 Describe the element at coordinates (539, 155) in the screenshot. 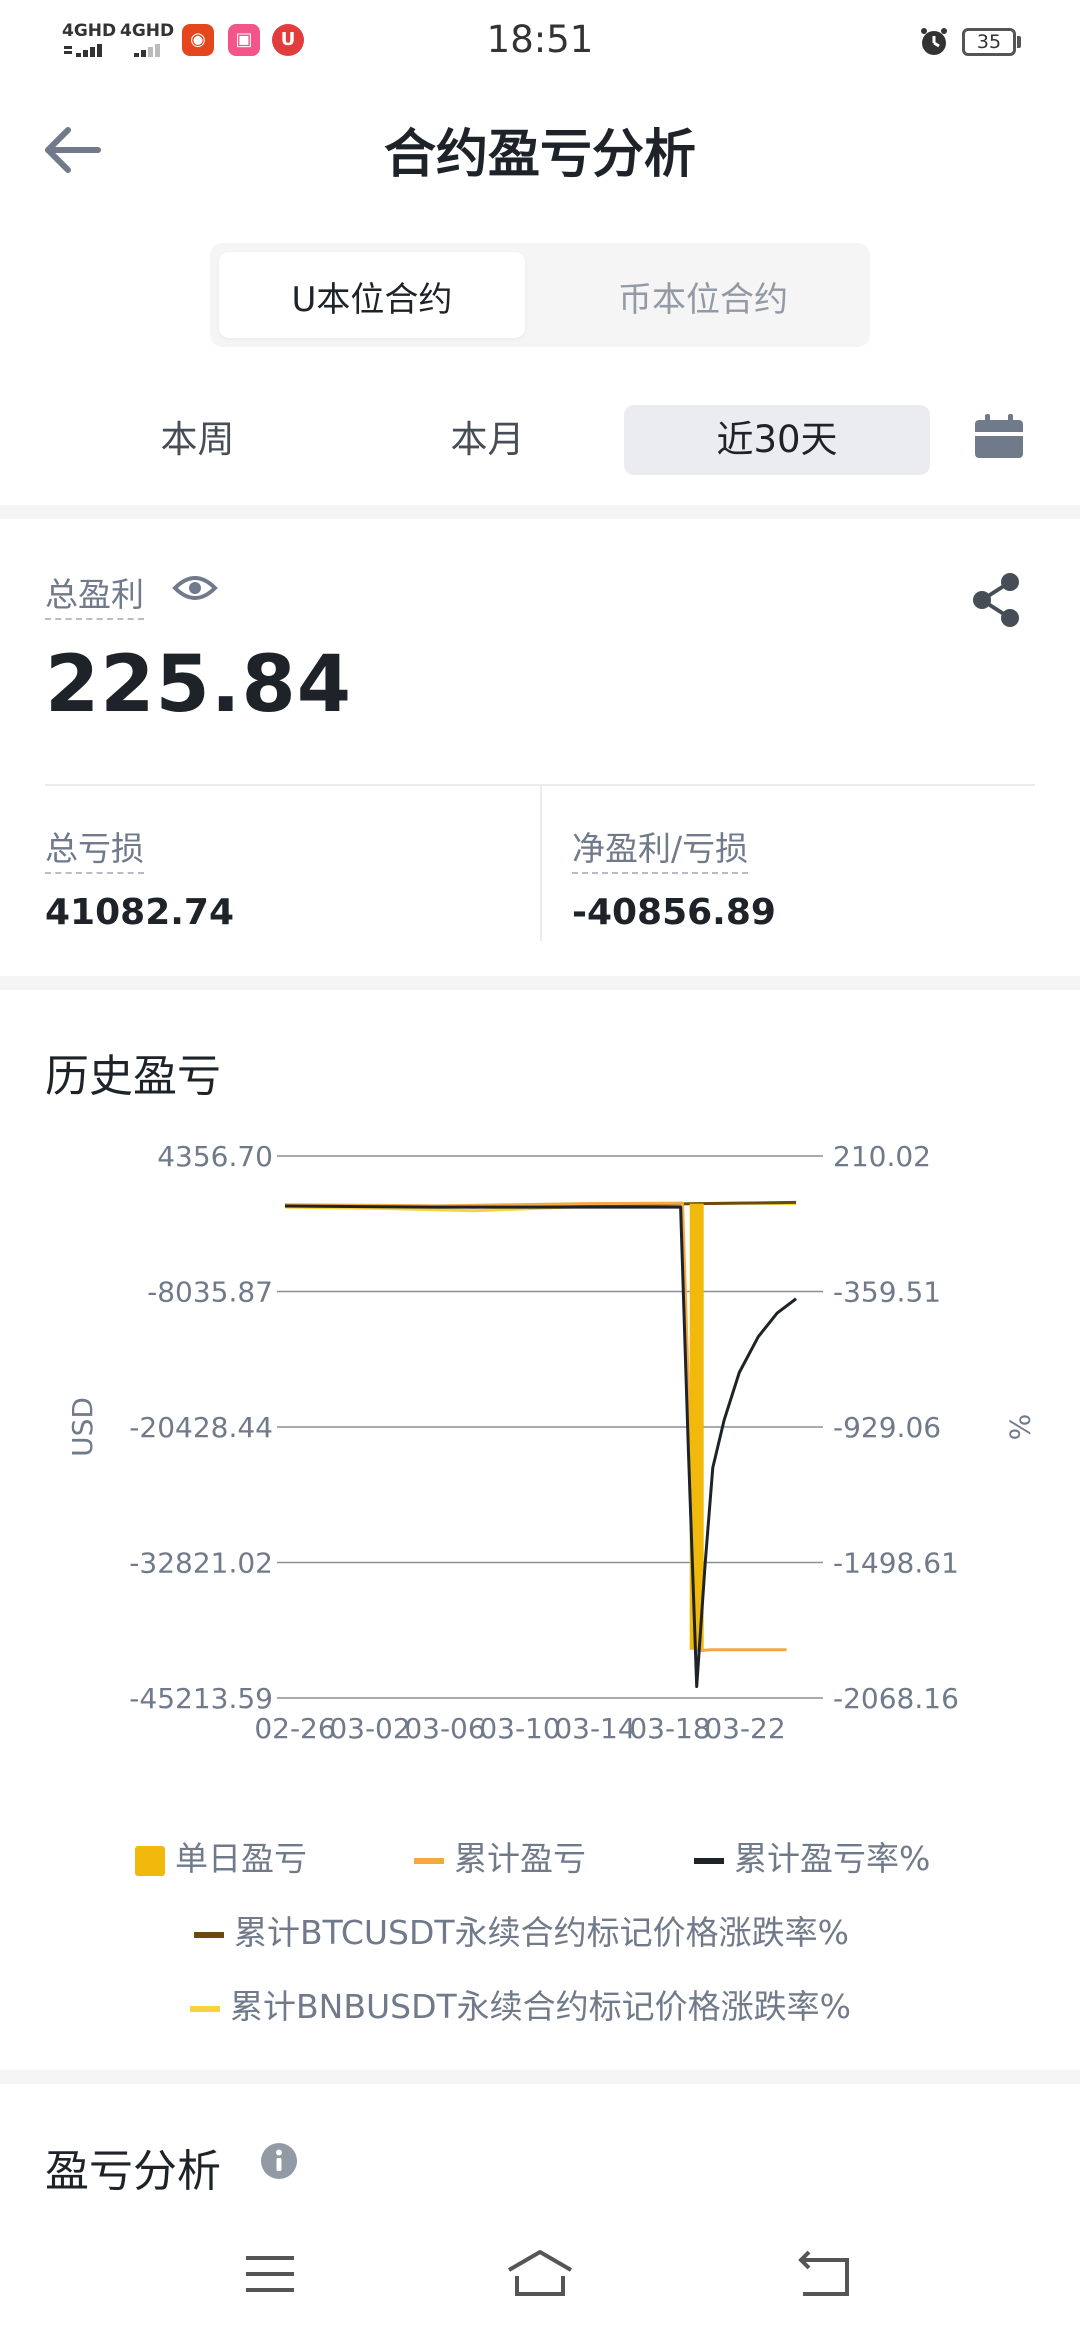

I see `page-title: 合约盈亏分析` at that location.